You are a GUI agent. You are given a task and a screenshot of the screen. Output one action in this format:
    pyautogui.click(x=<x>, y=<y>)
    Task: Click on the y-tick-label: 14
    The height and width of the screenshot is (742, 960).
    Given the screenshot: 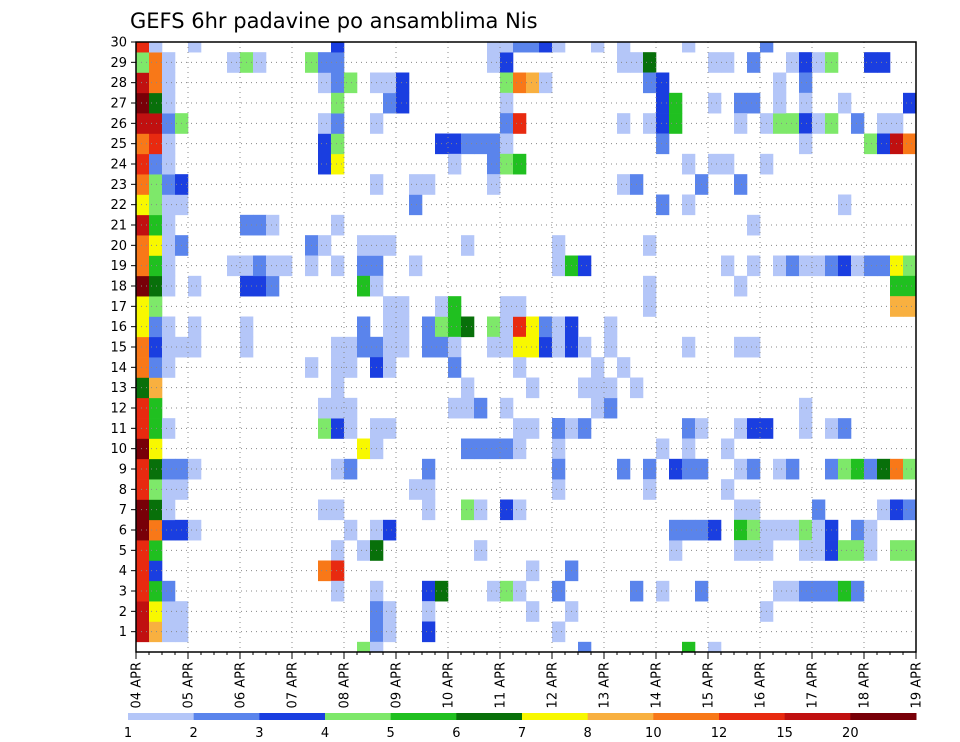 What is the action you would take?
    pyautogui.click(x=118, y=368)
    